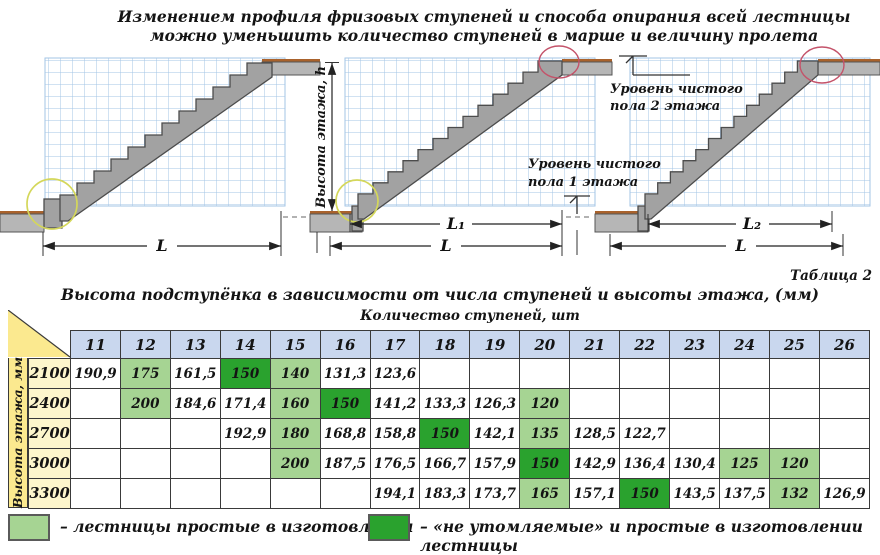 Image resolution: width=880 pixels, height=555 pixels. Describe the element at coordinates (49, 433) in the screenshot. I see `row-header-cell: 2700` at that location.